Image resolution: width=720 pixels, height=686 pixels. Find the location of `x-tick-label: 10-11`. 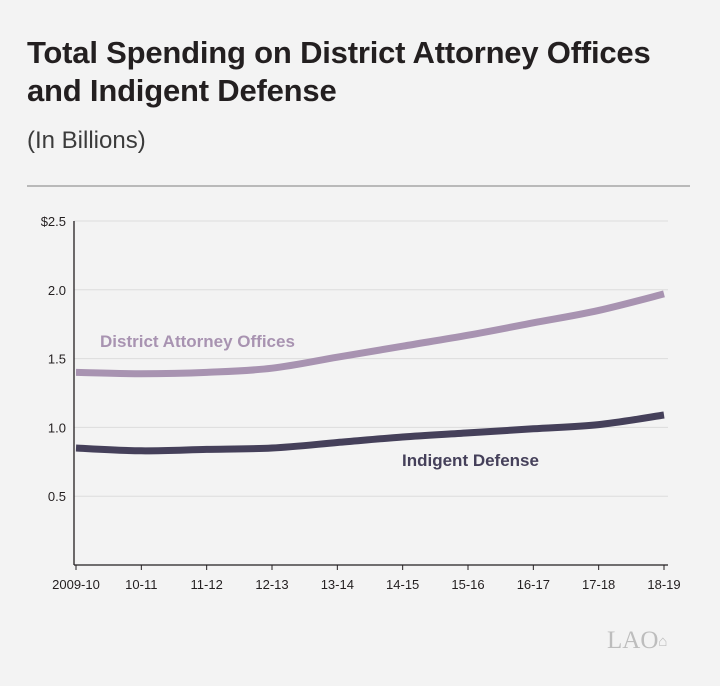

x-tick-label: 10-11 is located at coordinates (141, 584).